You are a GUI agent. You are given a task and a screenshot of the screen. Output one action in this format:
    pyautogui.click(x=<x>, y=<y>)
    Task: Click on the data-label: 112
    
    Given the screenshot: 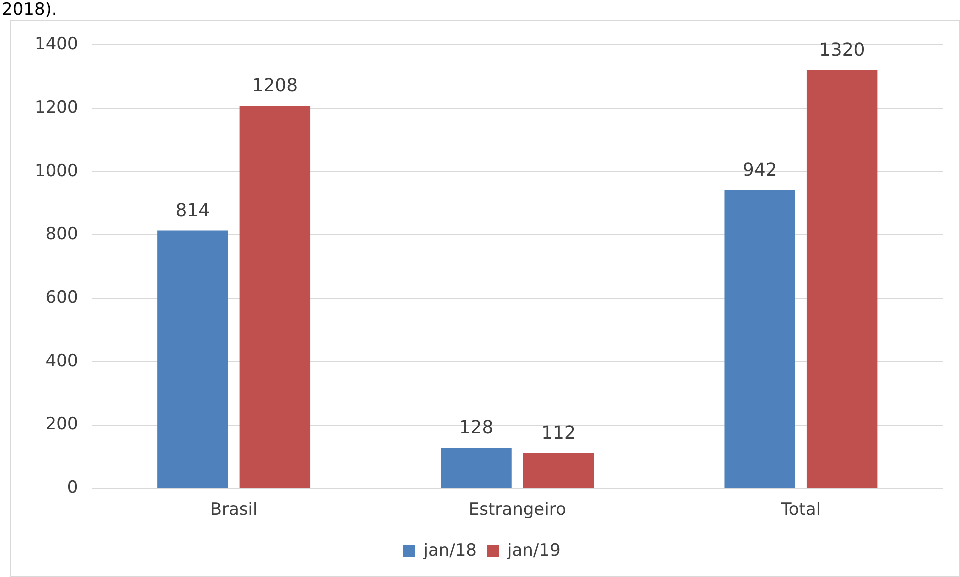 What is the action you would take?
    pyautogui.click(x=559, y=433)
    